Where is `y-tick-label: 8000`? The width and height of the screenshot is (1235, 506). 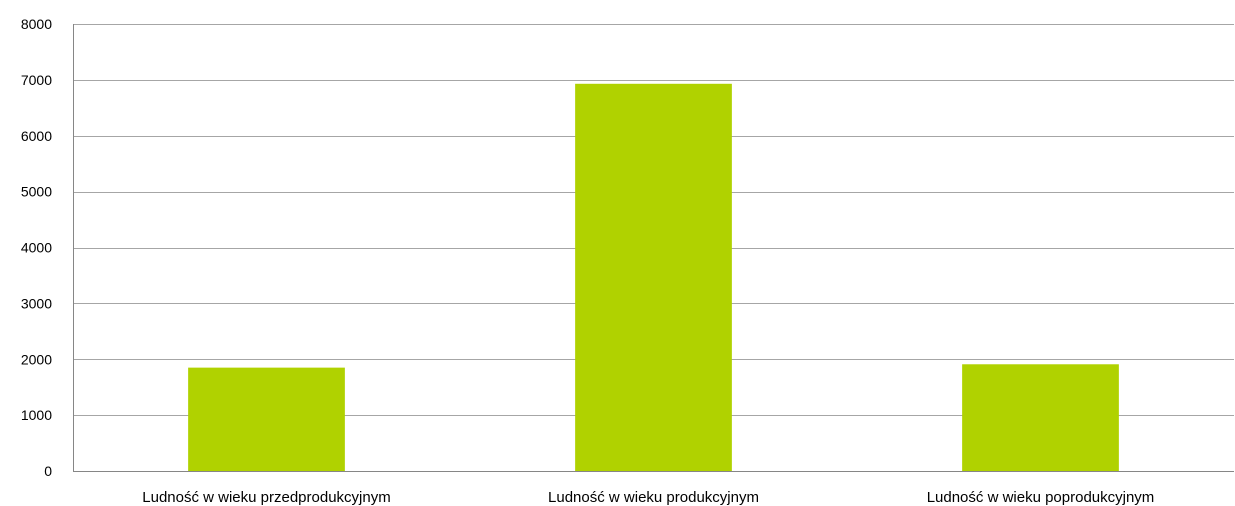 y-tick-label: 8000 is located at coordinates (36, 24).